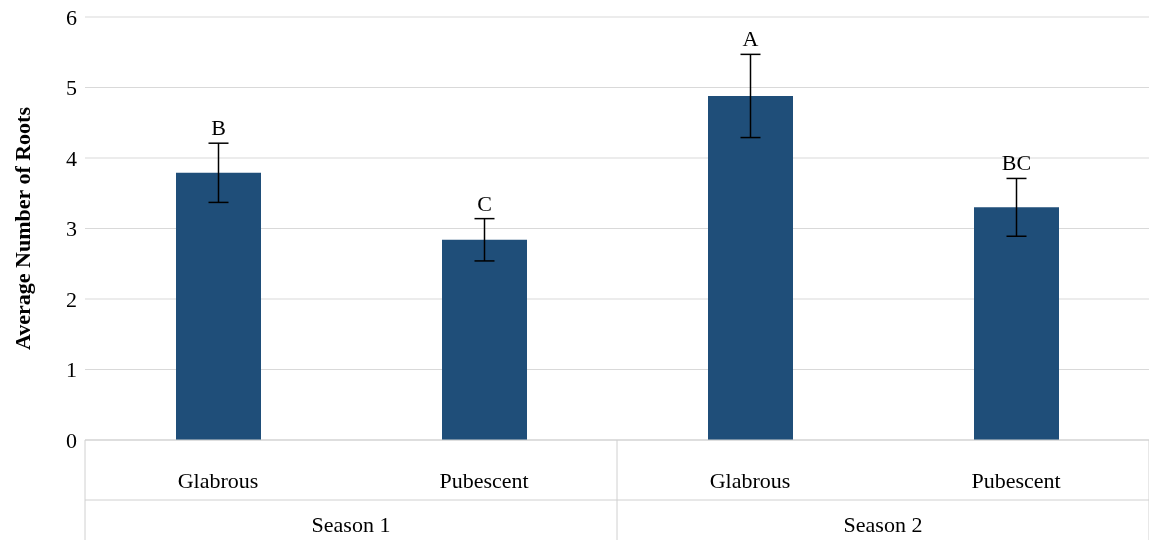 The height and width of the screenshot is (542, 1149). What do you see at coordinates (484, 203) in the screenshot?
I see `annotation: C` at bounding box center [484, 203].